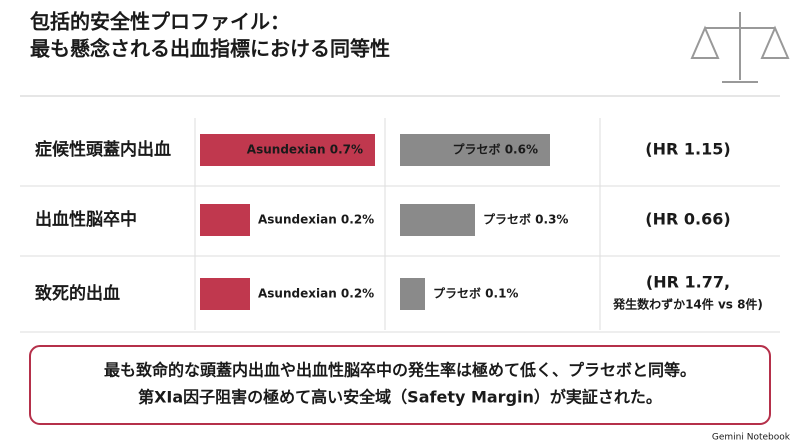 The width and height of the screenshot is (800, 447). I want to click on row-label: 致死的出血, so click(77, 293).